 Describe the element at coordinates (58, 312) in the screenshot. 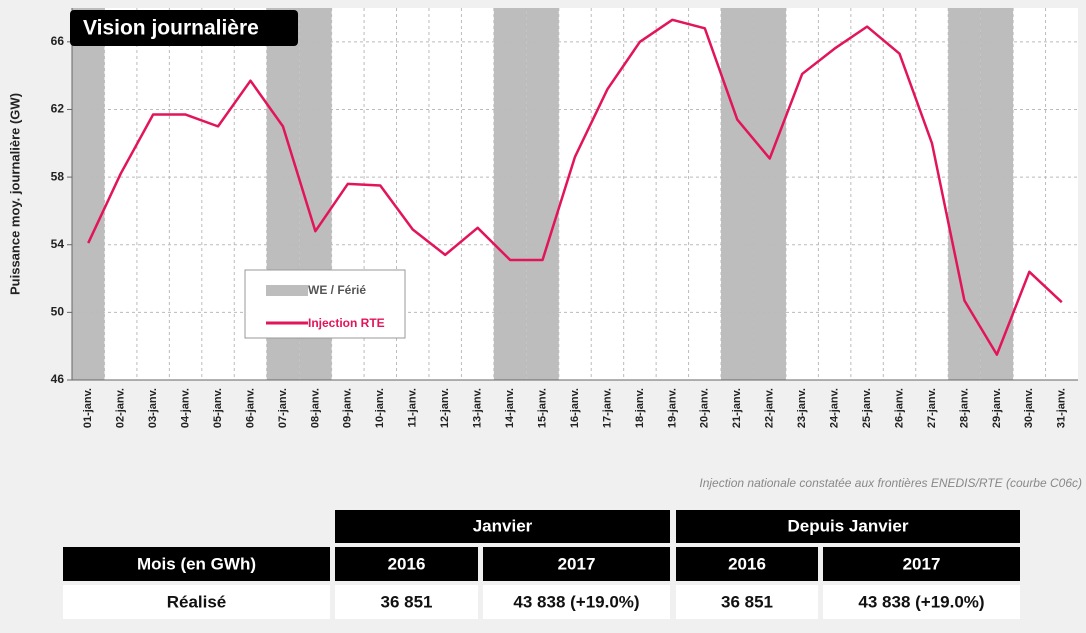

I see `y-tick-label: 50` at that location.